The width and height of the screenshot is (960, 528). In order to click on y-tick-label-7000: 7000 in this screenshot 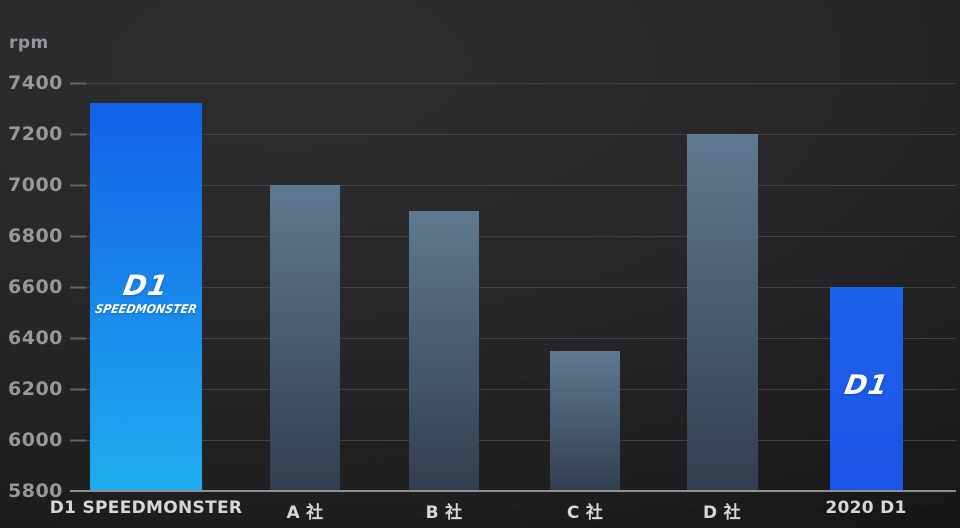, I will do `click(35, 185)`.